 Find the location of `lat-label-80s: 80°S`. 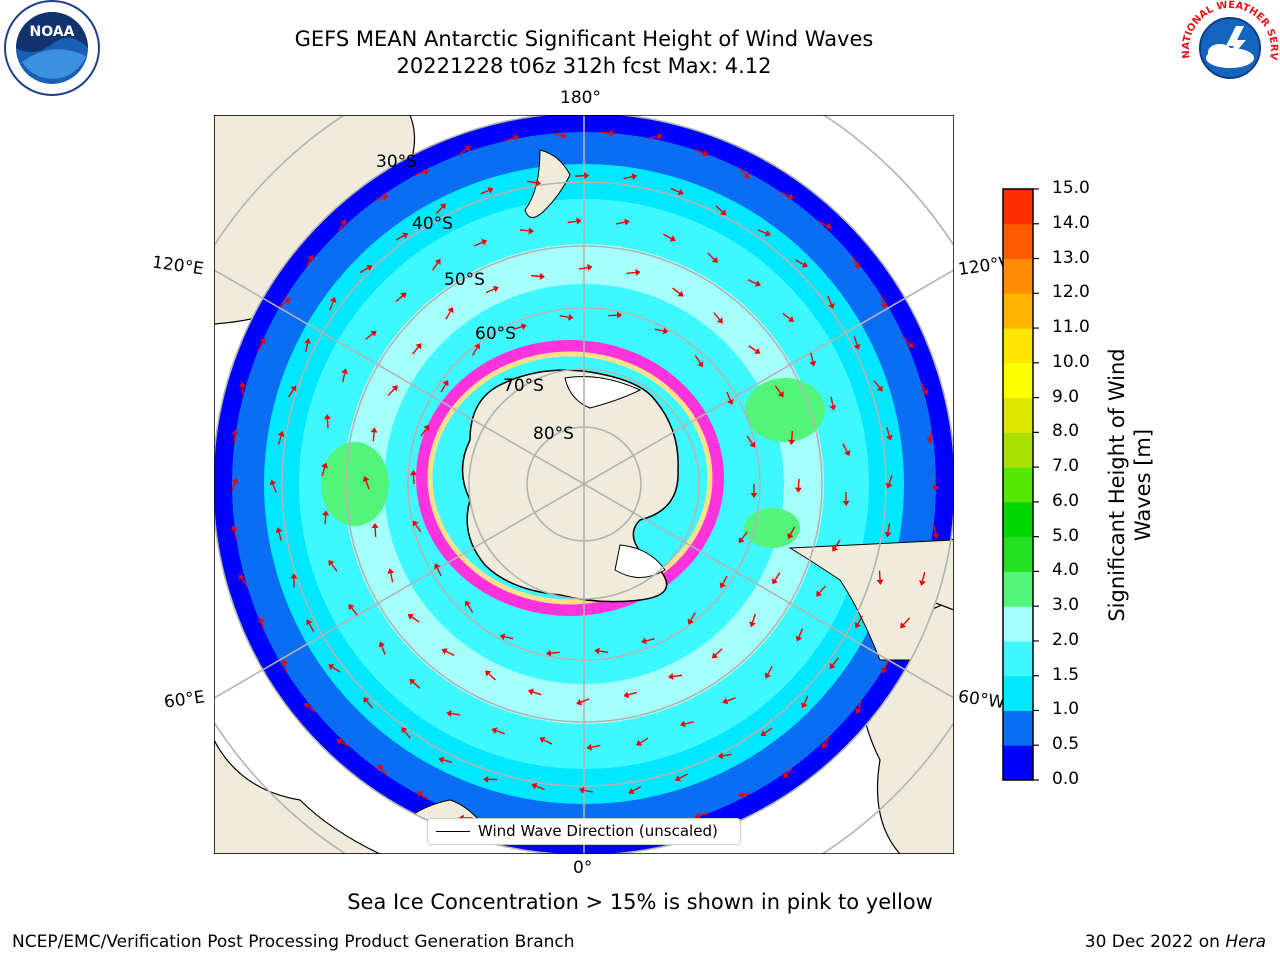

lat-label-80s: 80°S is located at coordinates (553, 434).